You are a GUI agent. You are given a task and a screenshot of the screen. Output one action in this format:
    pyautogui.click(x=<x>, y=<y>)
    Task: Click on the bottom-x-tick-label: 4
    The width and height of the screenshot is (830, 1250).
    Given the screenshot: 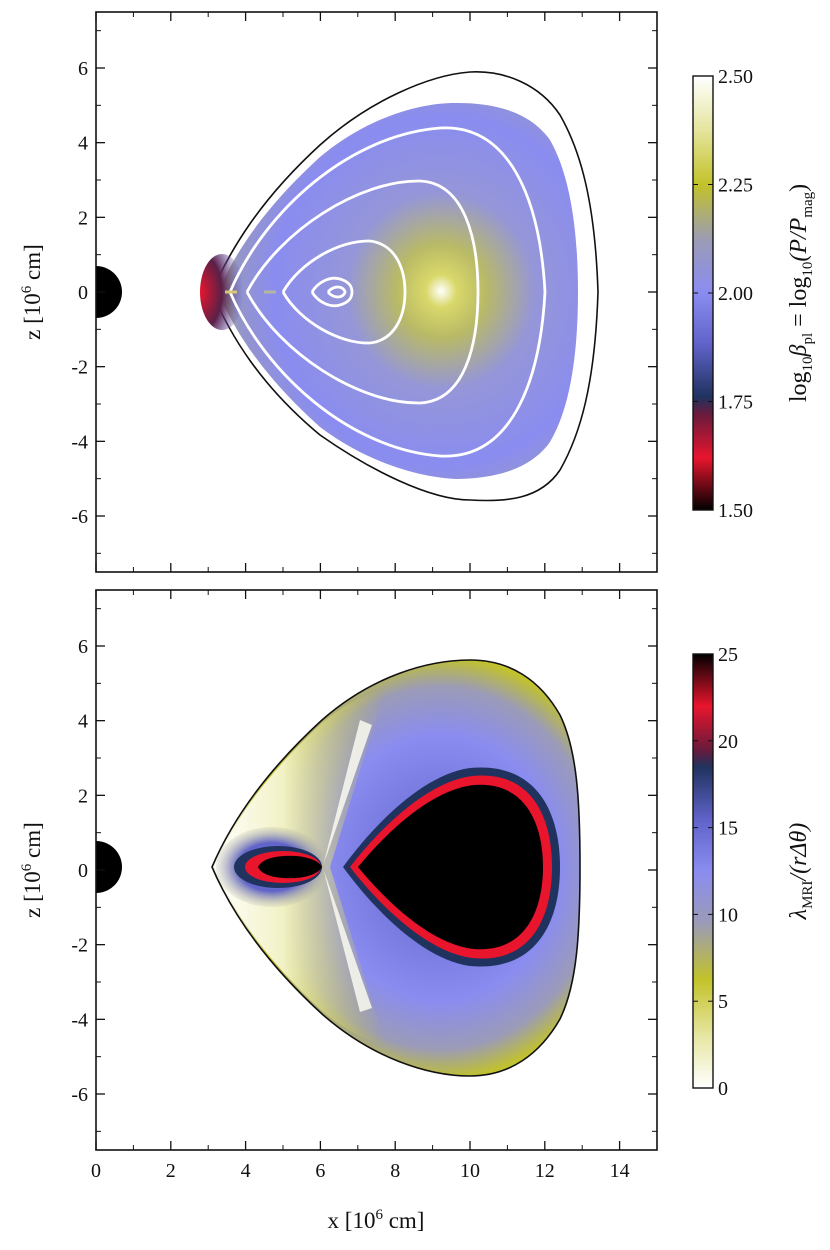 What is the action you would take?
    pyautogui.click(x=246, y=1171)
    